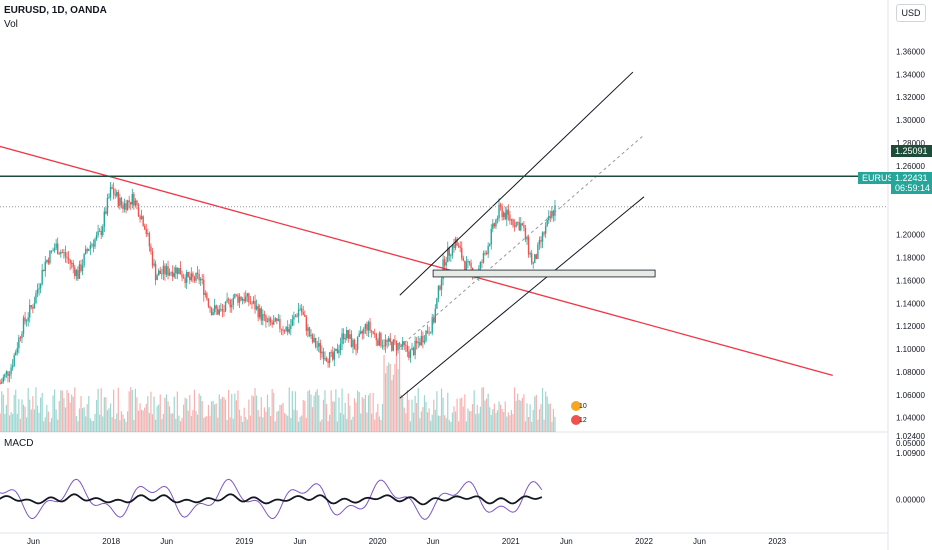 The height and width of the screenshot is (550, 932). What do you see at coordinates (271, 499) in the screenshot?
I see `macd-pane` at bounding box center [271, 499].